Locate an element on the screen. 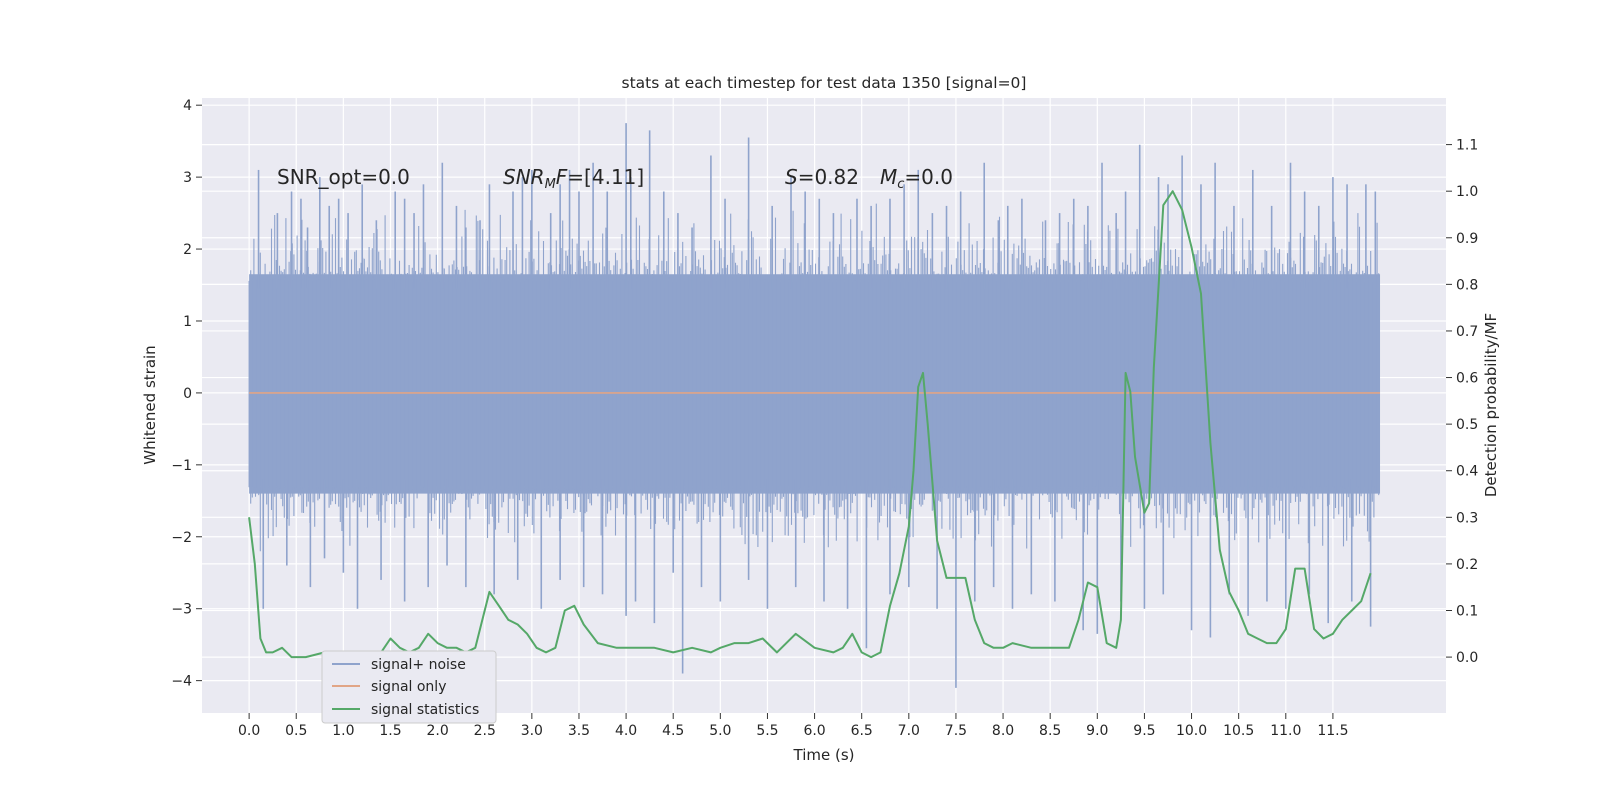  y2-tick-label: 0.0 is located at coordinates (1467, 658).